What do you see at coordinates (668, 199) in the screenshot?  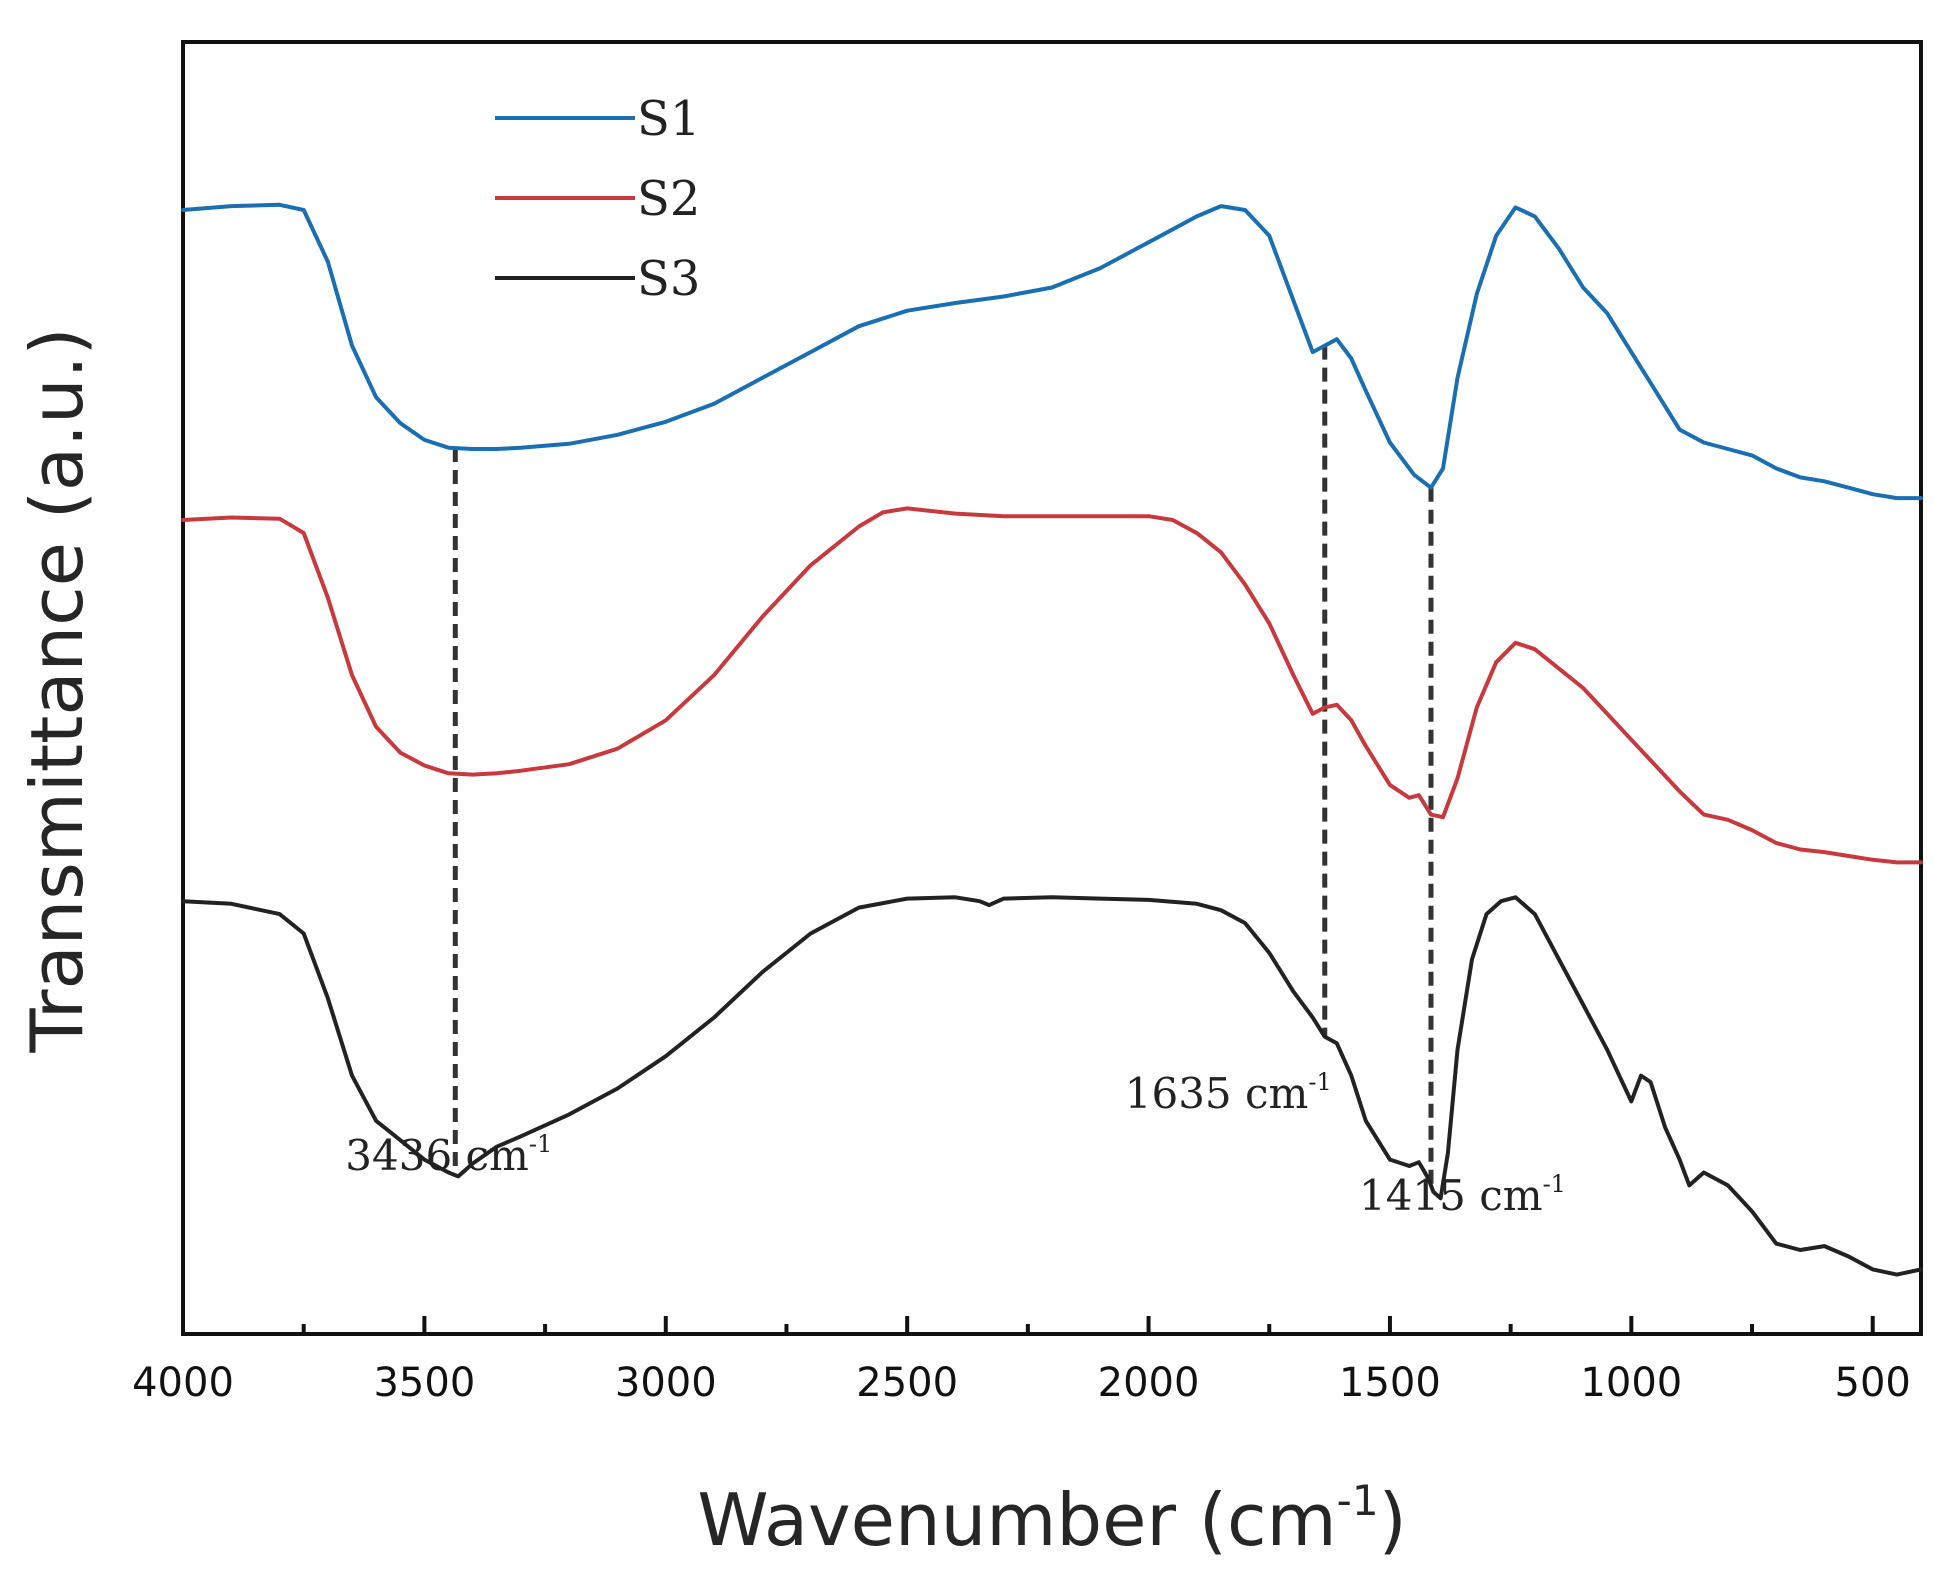 I see `legend-label-s2: S2` at bounding box center [668, 199].